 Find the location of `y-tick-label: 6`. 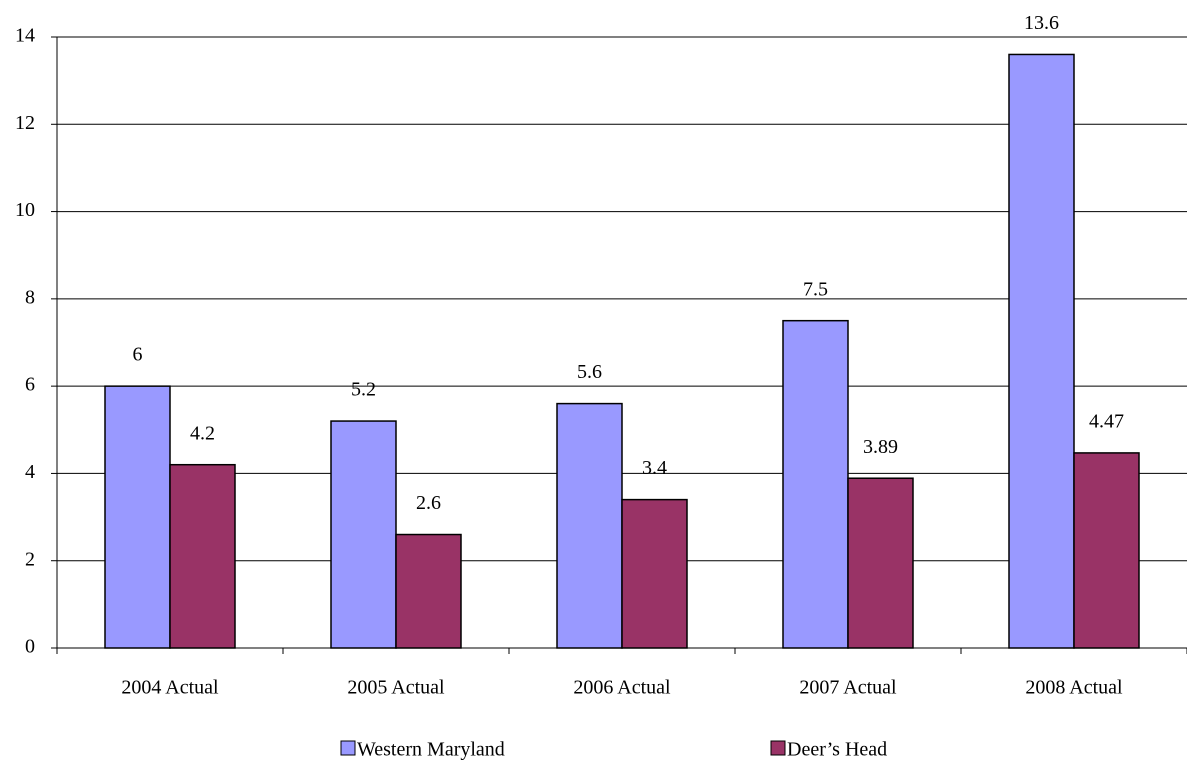

y-tick-label: 6 is located at coordinates (30, 385).